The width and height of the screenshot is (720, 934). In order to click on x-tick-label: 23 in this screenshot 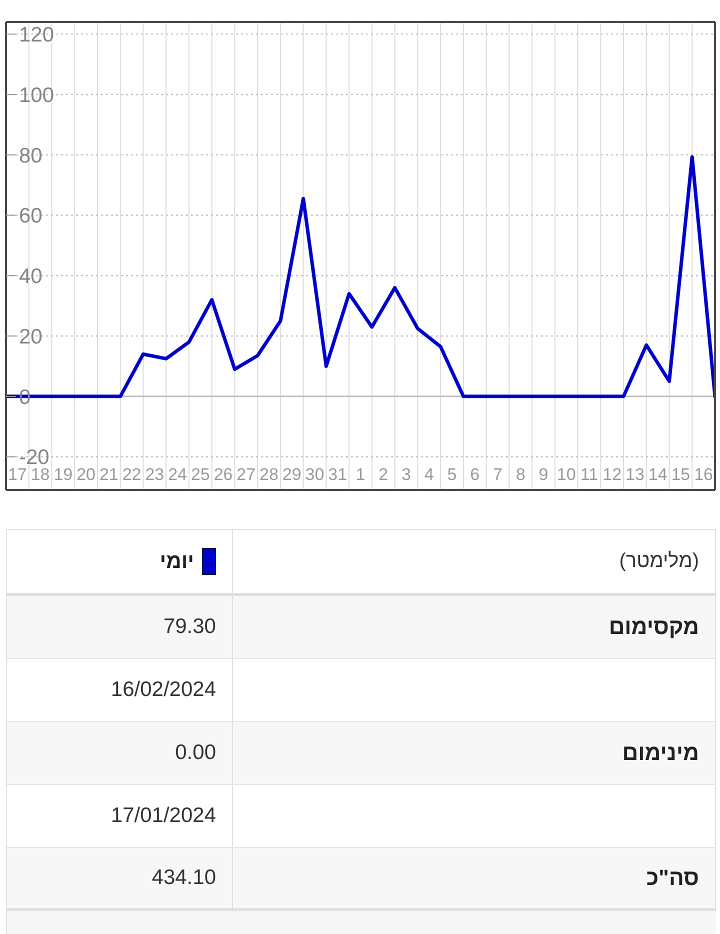, I will do `click(154, 474)`.